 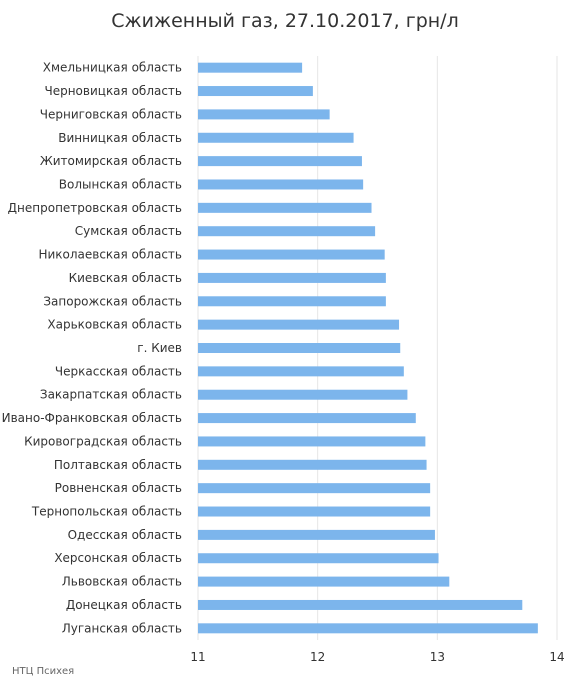 What do you see at coordinates (110, 255) in the screenshot?
I see `category-label: Николаевская область` at bounding box center [110, 255].